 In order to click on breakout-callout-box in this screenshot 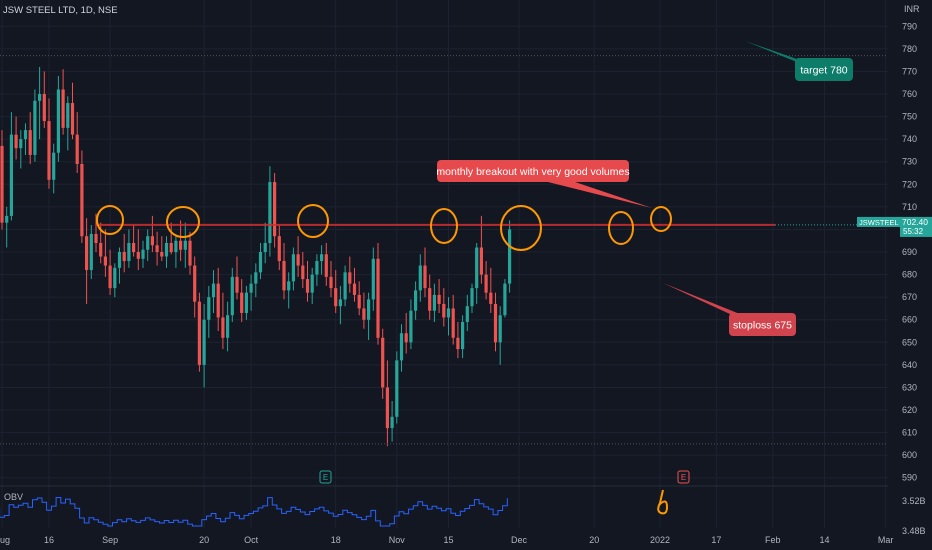, I will do `click(533, 171)`.